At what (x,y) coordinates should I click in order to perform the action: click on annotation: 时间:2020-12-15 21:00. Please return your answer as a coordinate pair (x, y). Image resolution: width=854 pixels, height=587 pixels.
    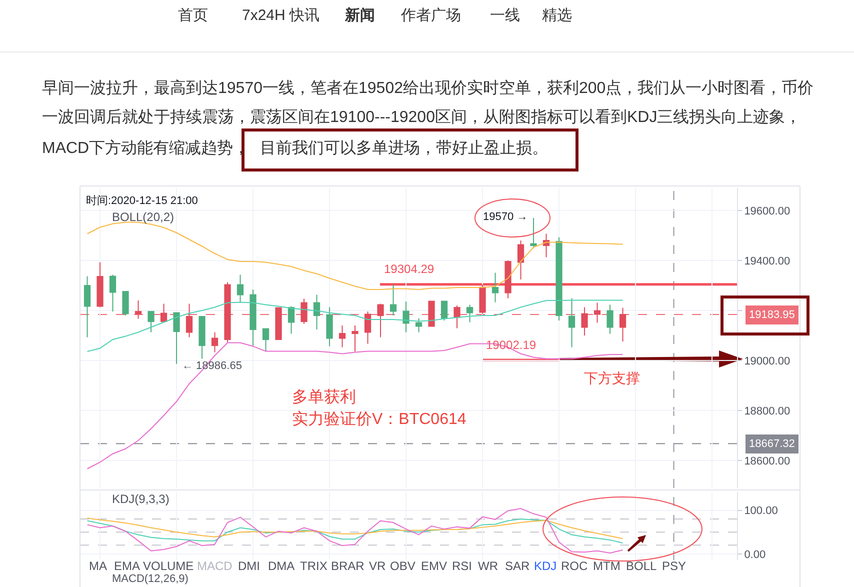
    Looking at the image, I should click on (142, 200).